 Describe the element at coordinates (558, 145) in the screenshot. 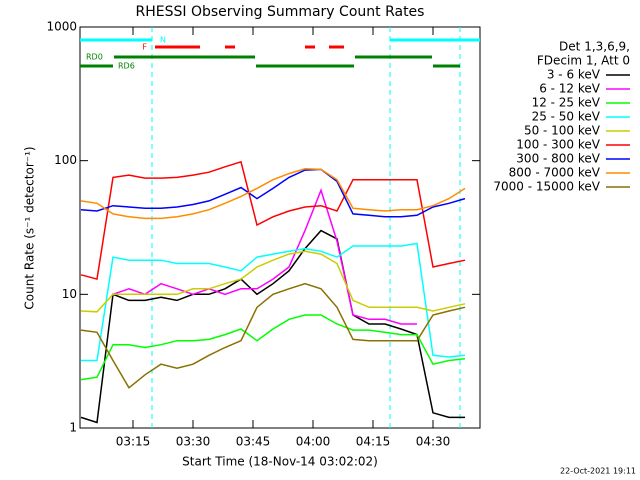

I see `legend-label: 100 - 300 keV` at that location.